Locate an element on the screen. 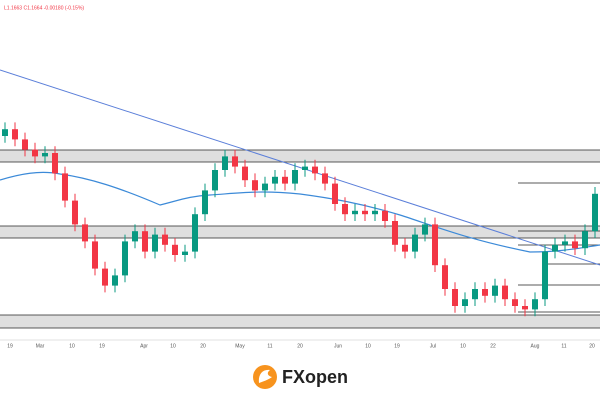 This screenshot has height=405, width=600. x-tick-label: Apr is located at coordinates (144, 346).